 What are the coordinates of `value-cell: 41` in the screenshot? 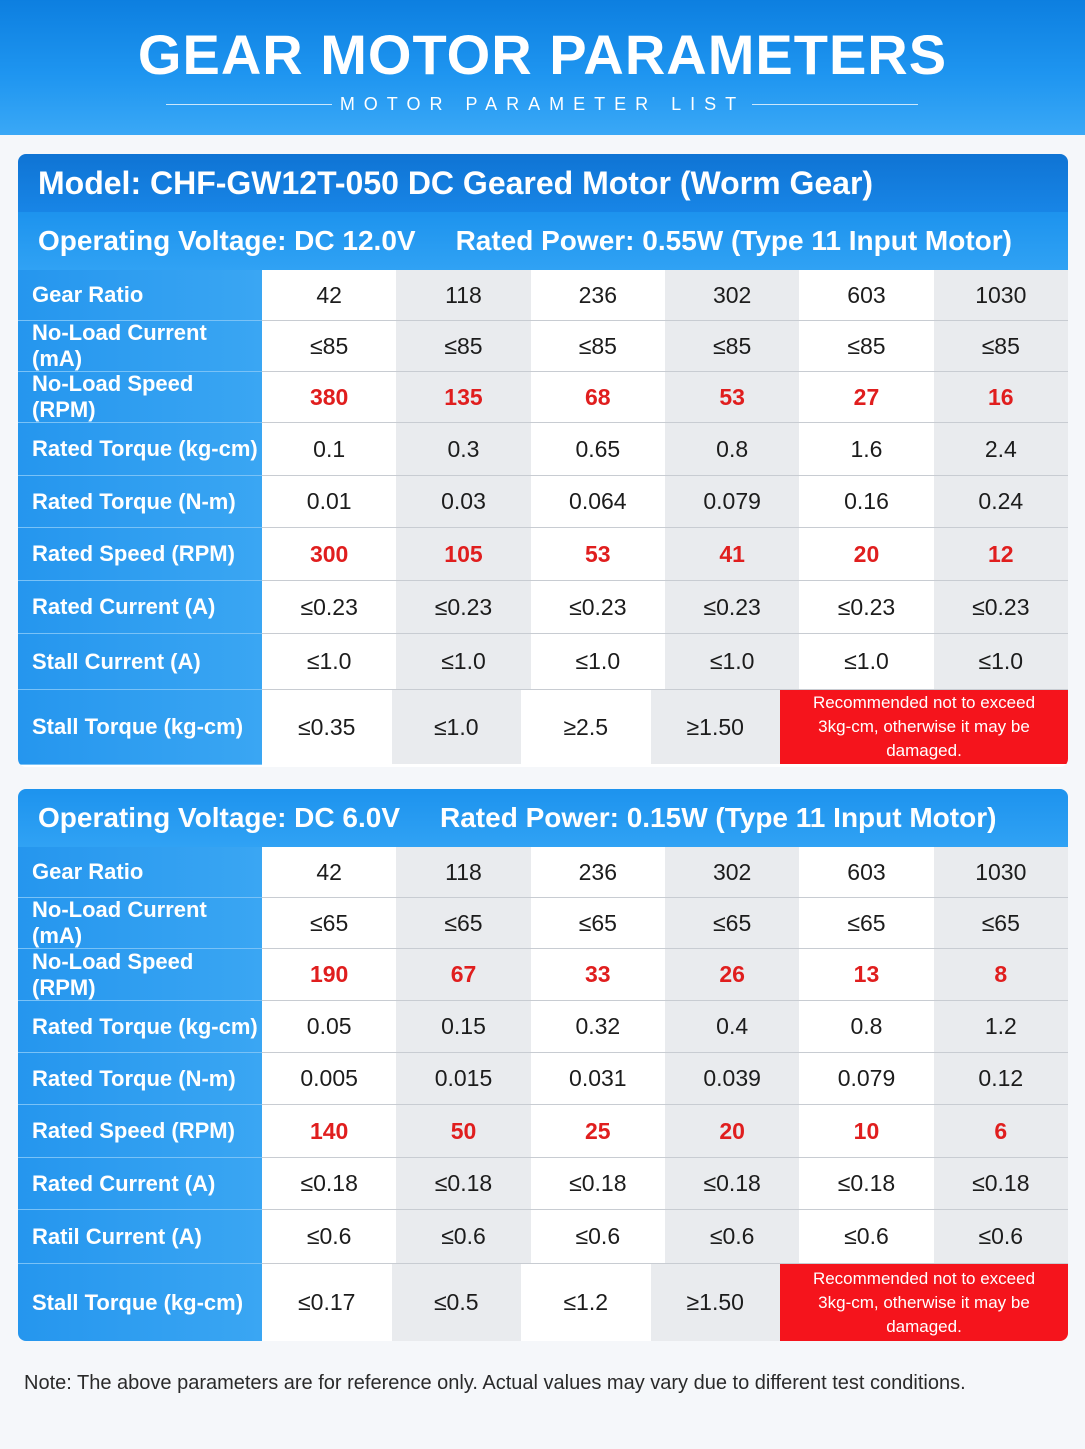 It's located at (732, 554).